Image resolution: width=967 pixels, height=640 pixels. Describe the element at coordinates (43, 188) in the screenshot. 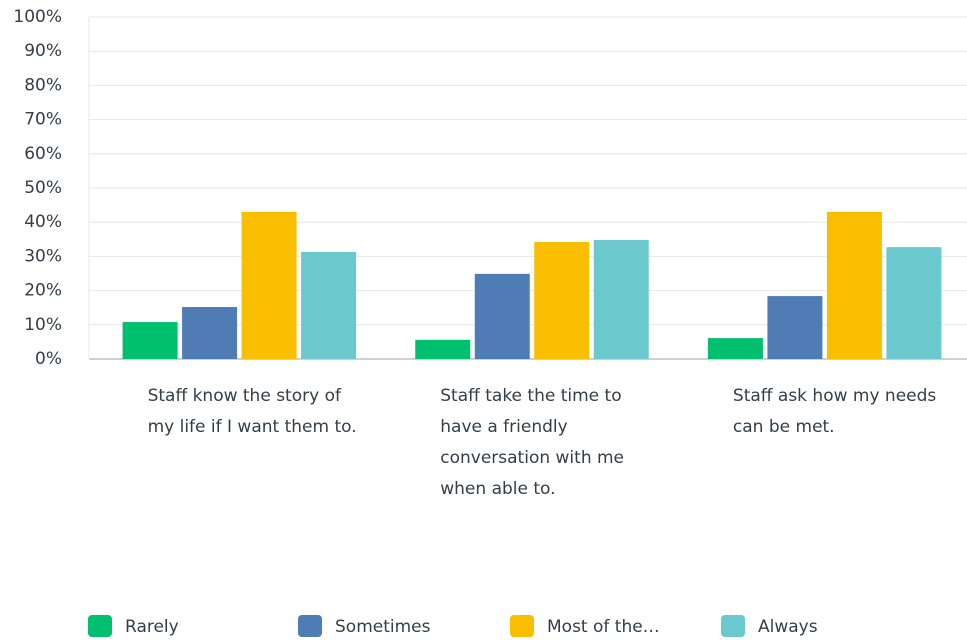

I see `y-tick-label: 50%` at that location.